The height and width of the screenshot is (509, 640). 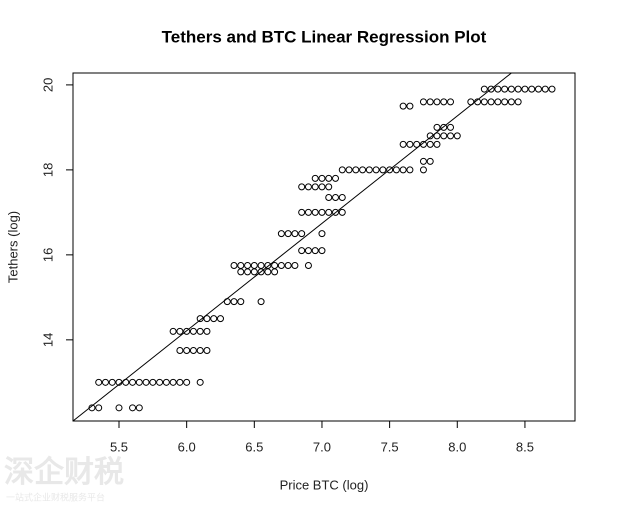 What do you see at coordinates (12, 247) in the screenshot?
I see `y-axis-label: Tethers (log)` at bounding box center [12, 247].